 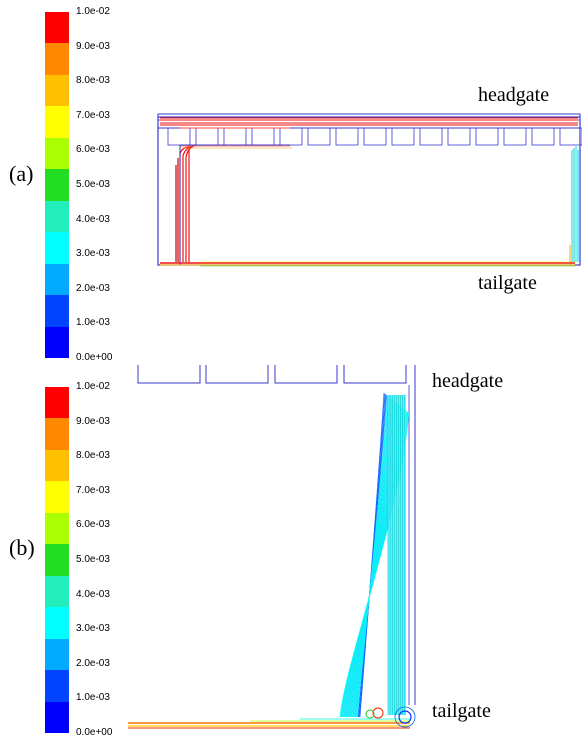 I want to click on pillar-row, so click(x=374, y=136).